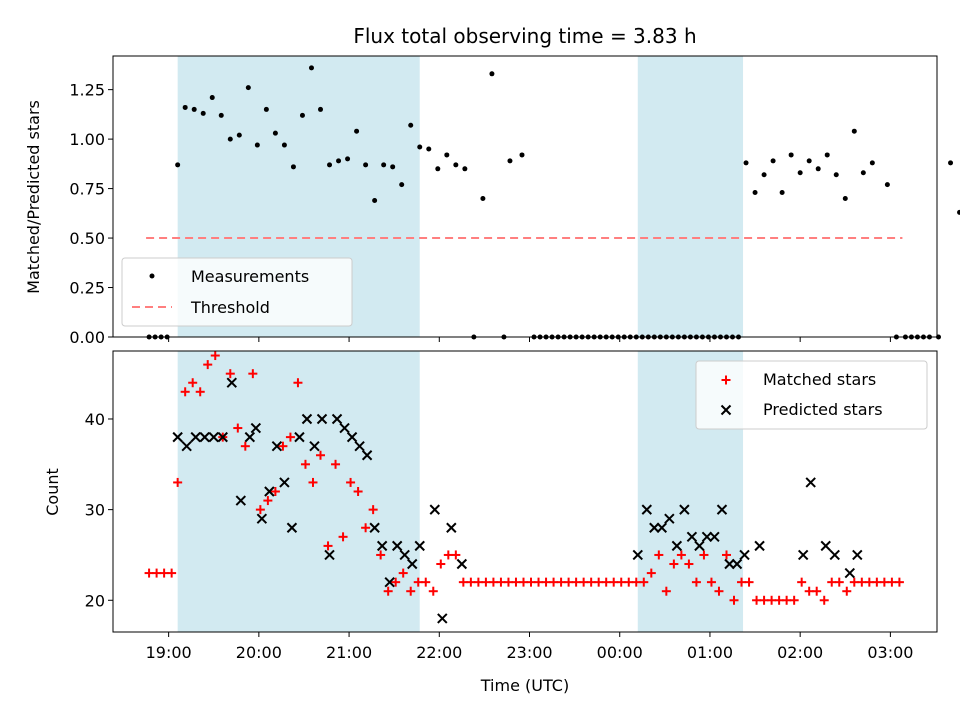 This screenshot has width=960, height=724. I want to click on top-y-axis-label: Matched/Predicted stars, so click(33, 197).